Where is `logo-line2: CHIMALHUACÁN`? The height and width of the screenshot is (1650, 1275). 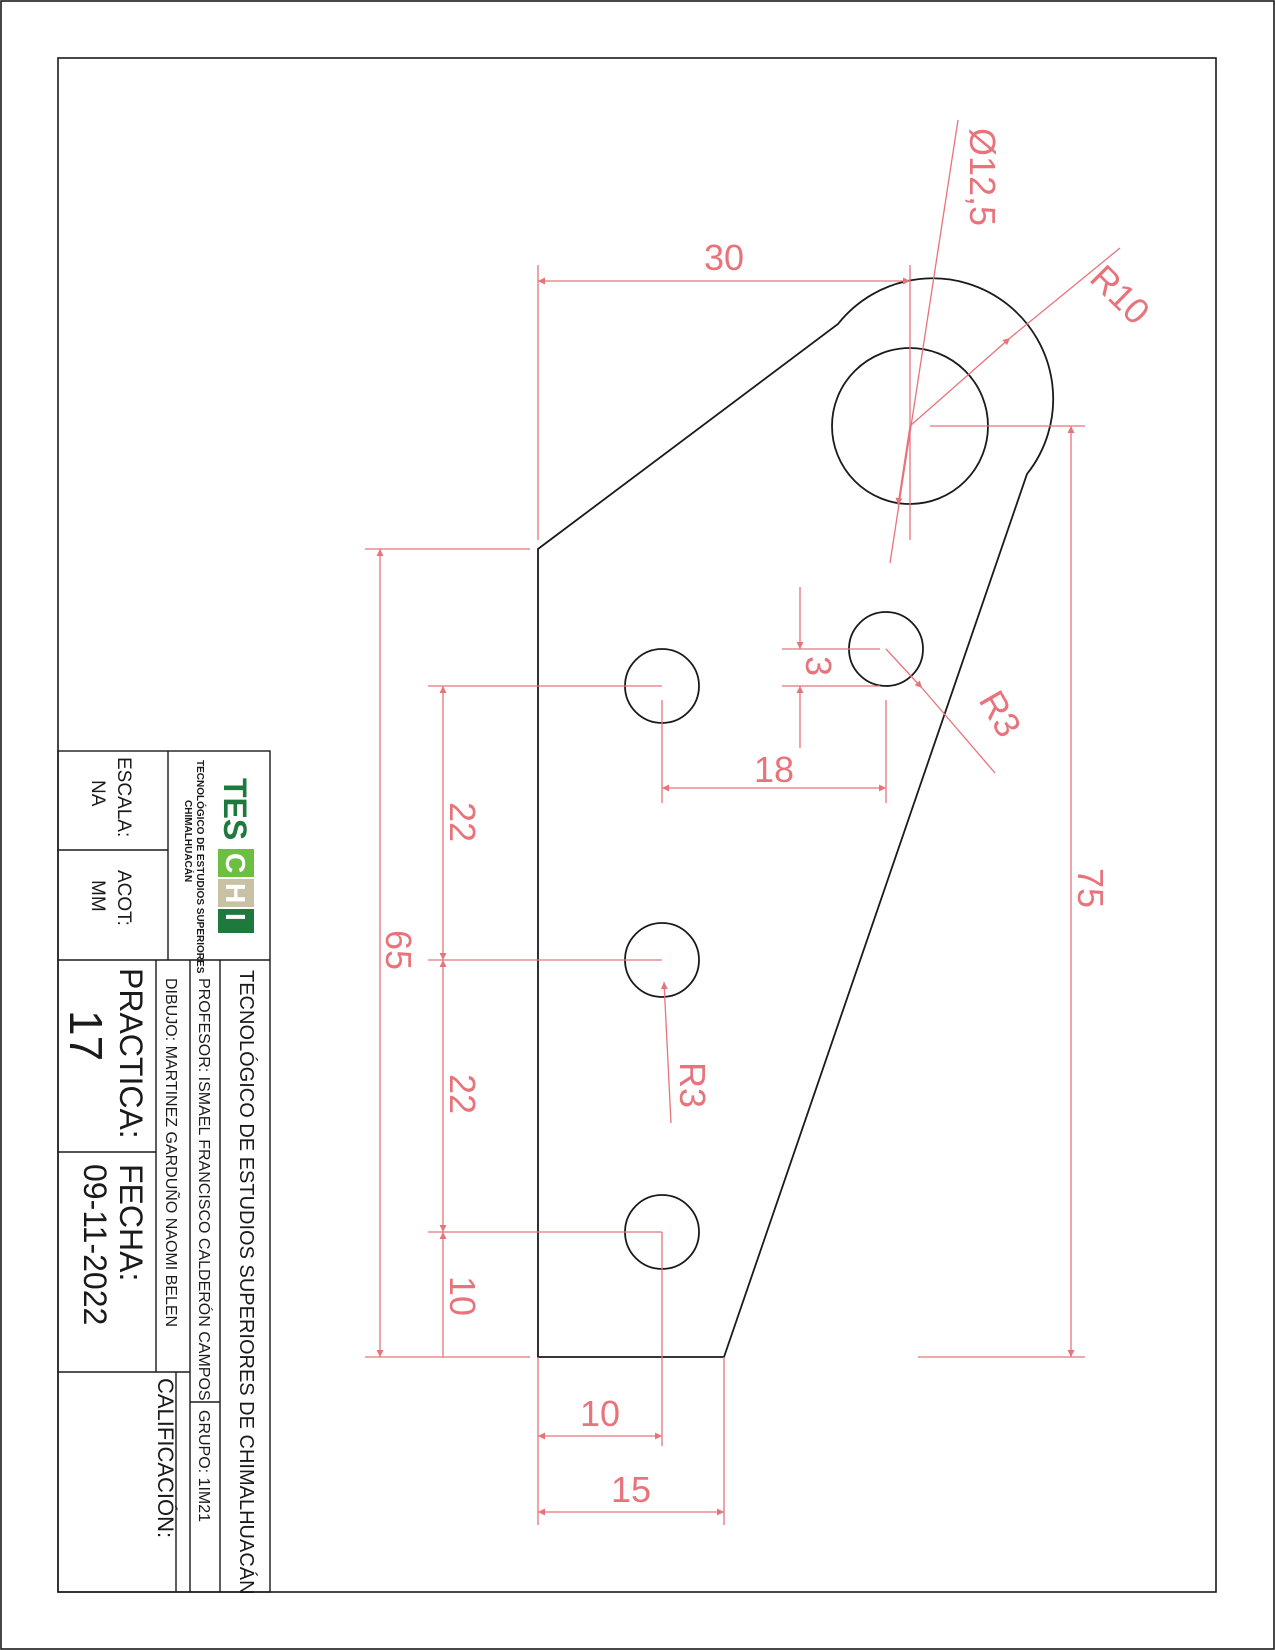 logo-line2: CHIMALHUACÁN is located at coordinates (188, 841).